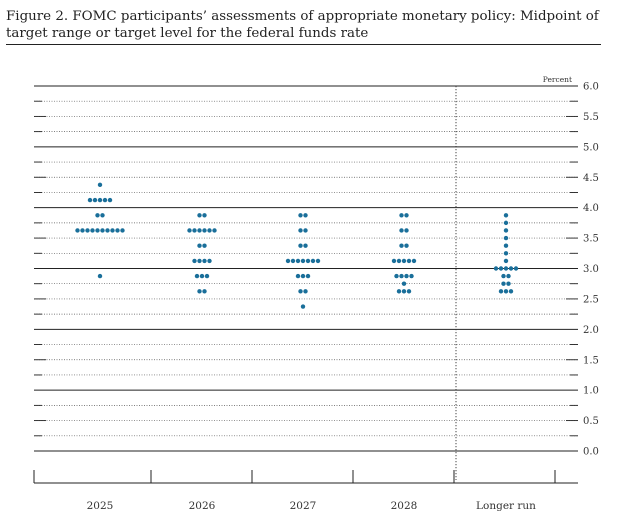 The width and height of the screenshot is (636, 530). I want to click on y-tick-label: 6.0, so click(591, 87).